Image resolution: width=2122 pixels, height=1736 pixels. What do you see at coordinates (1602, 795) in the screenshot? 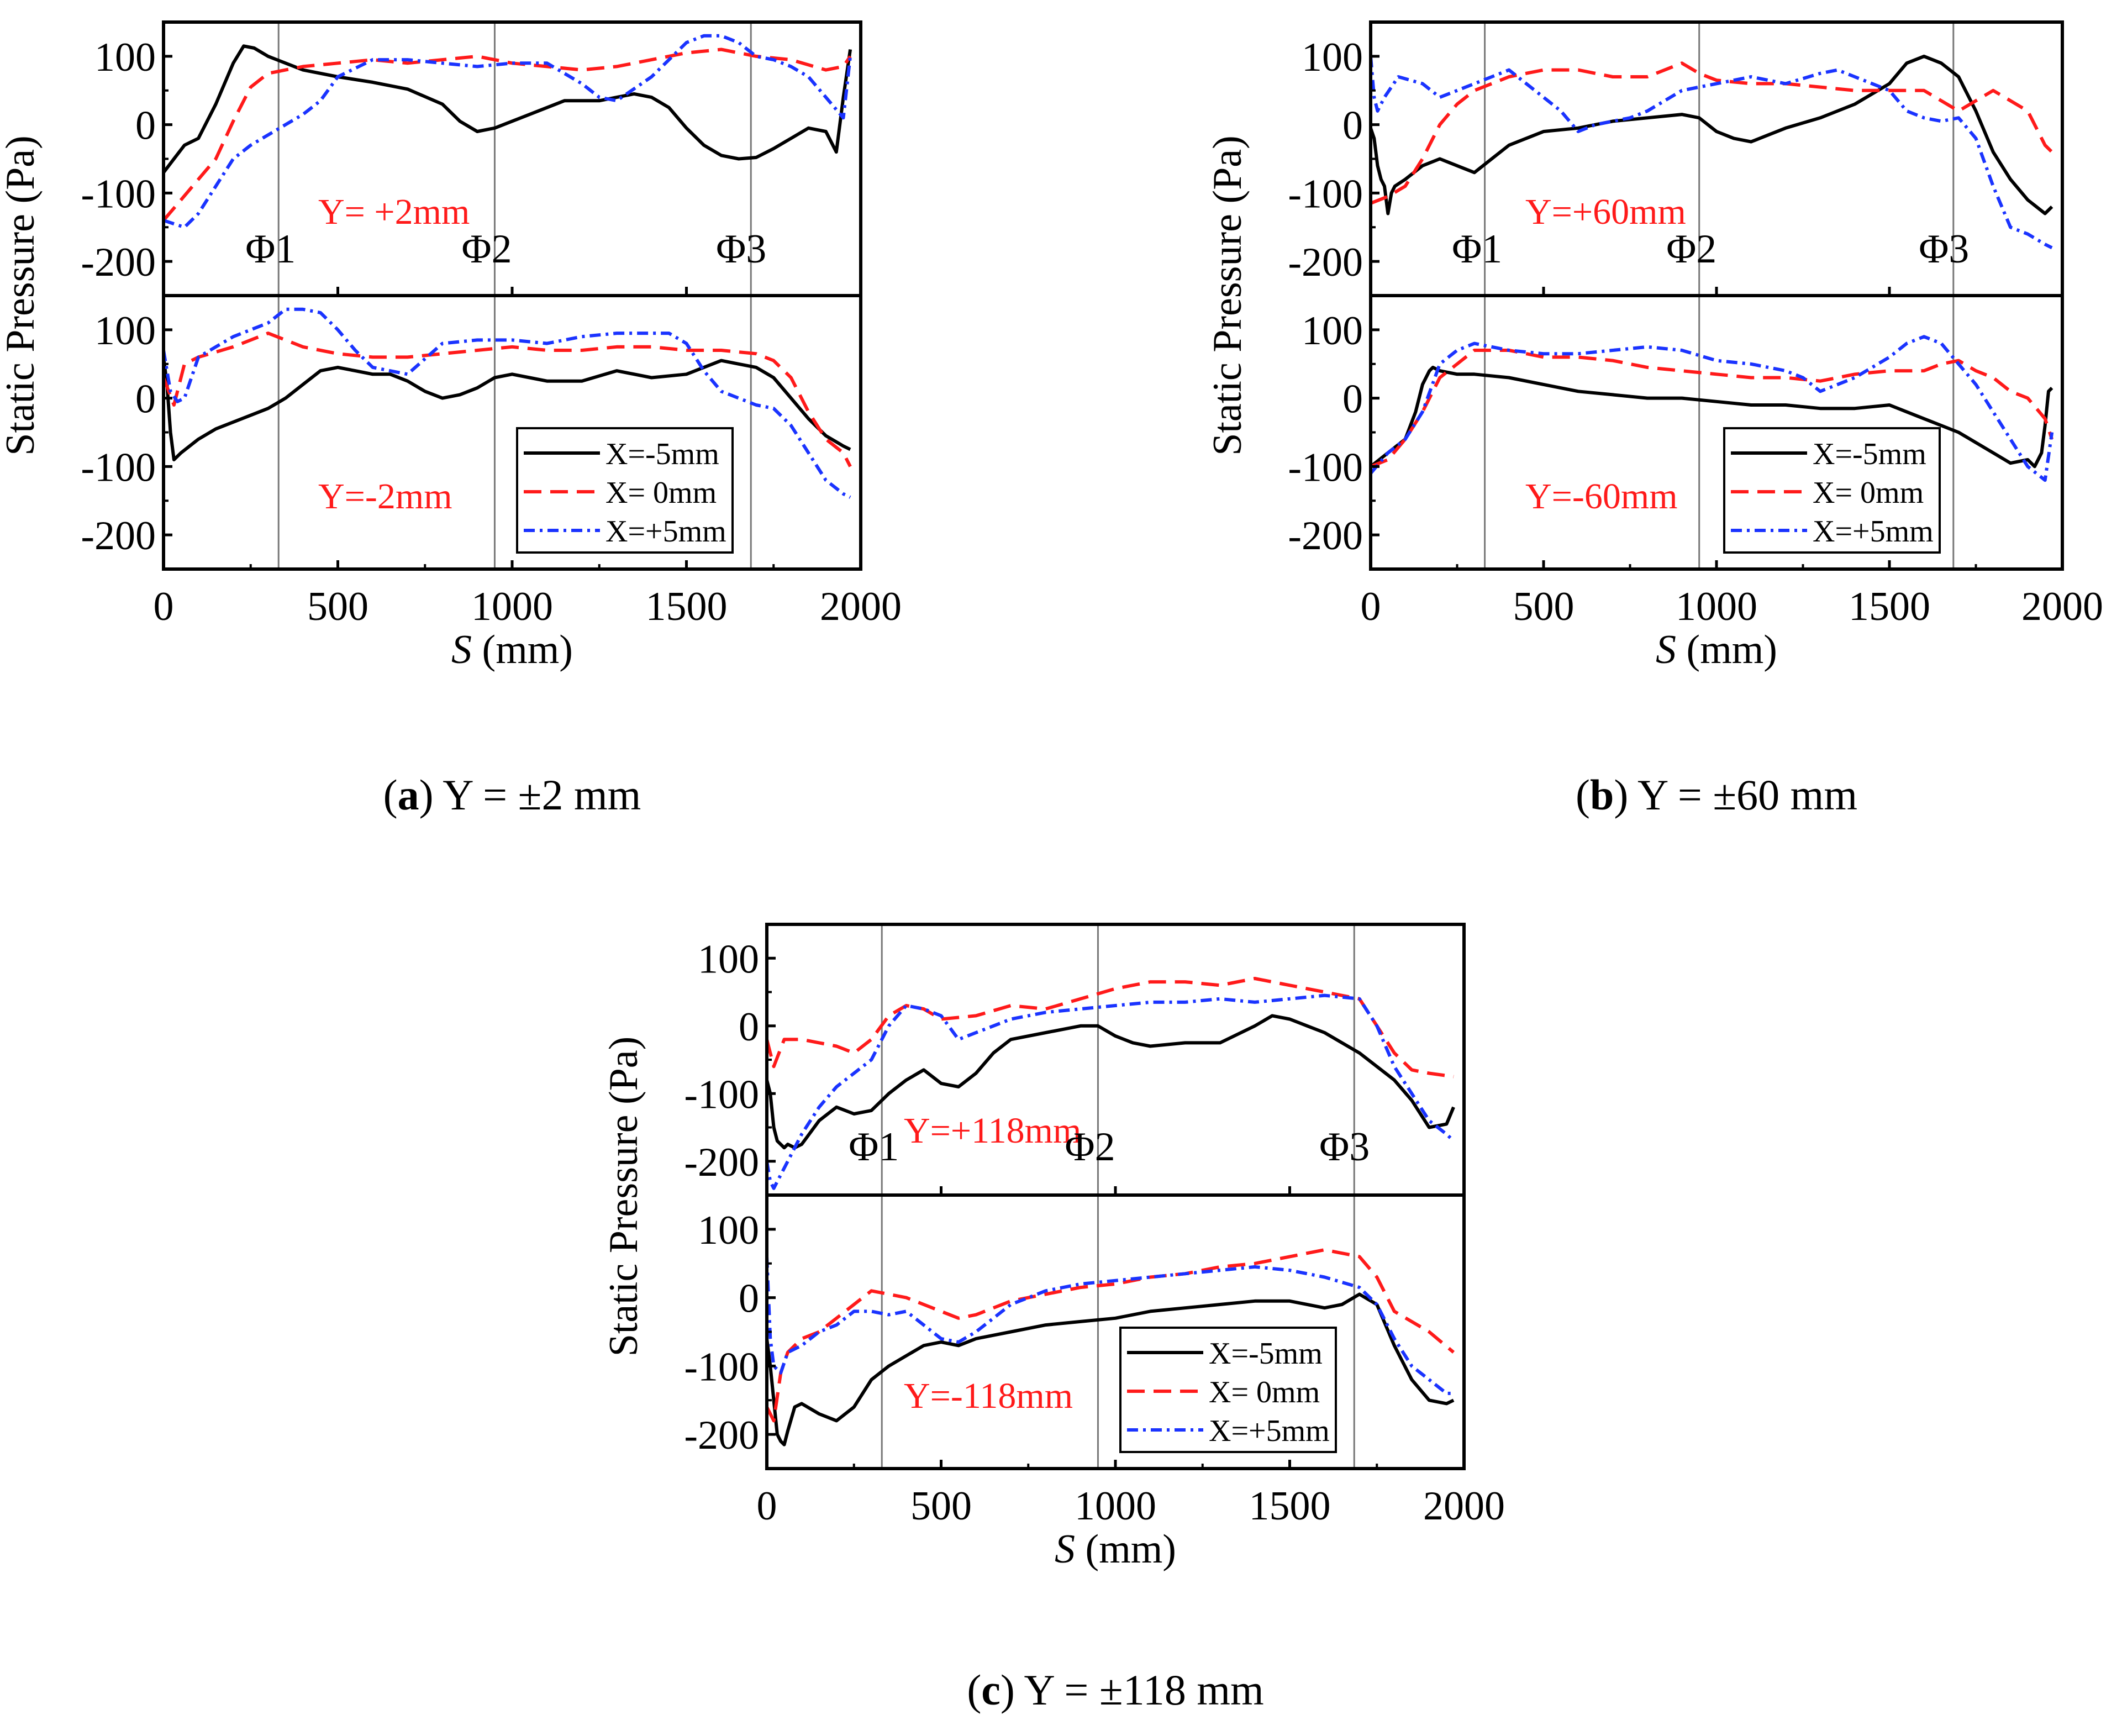
I see `caption-letter: b` at bounding box center [1602, 795].